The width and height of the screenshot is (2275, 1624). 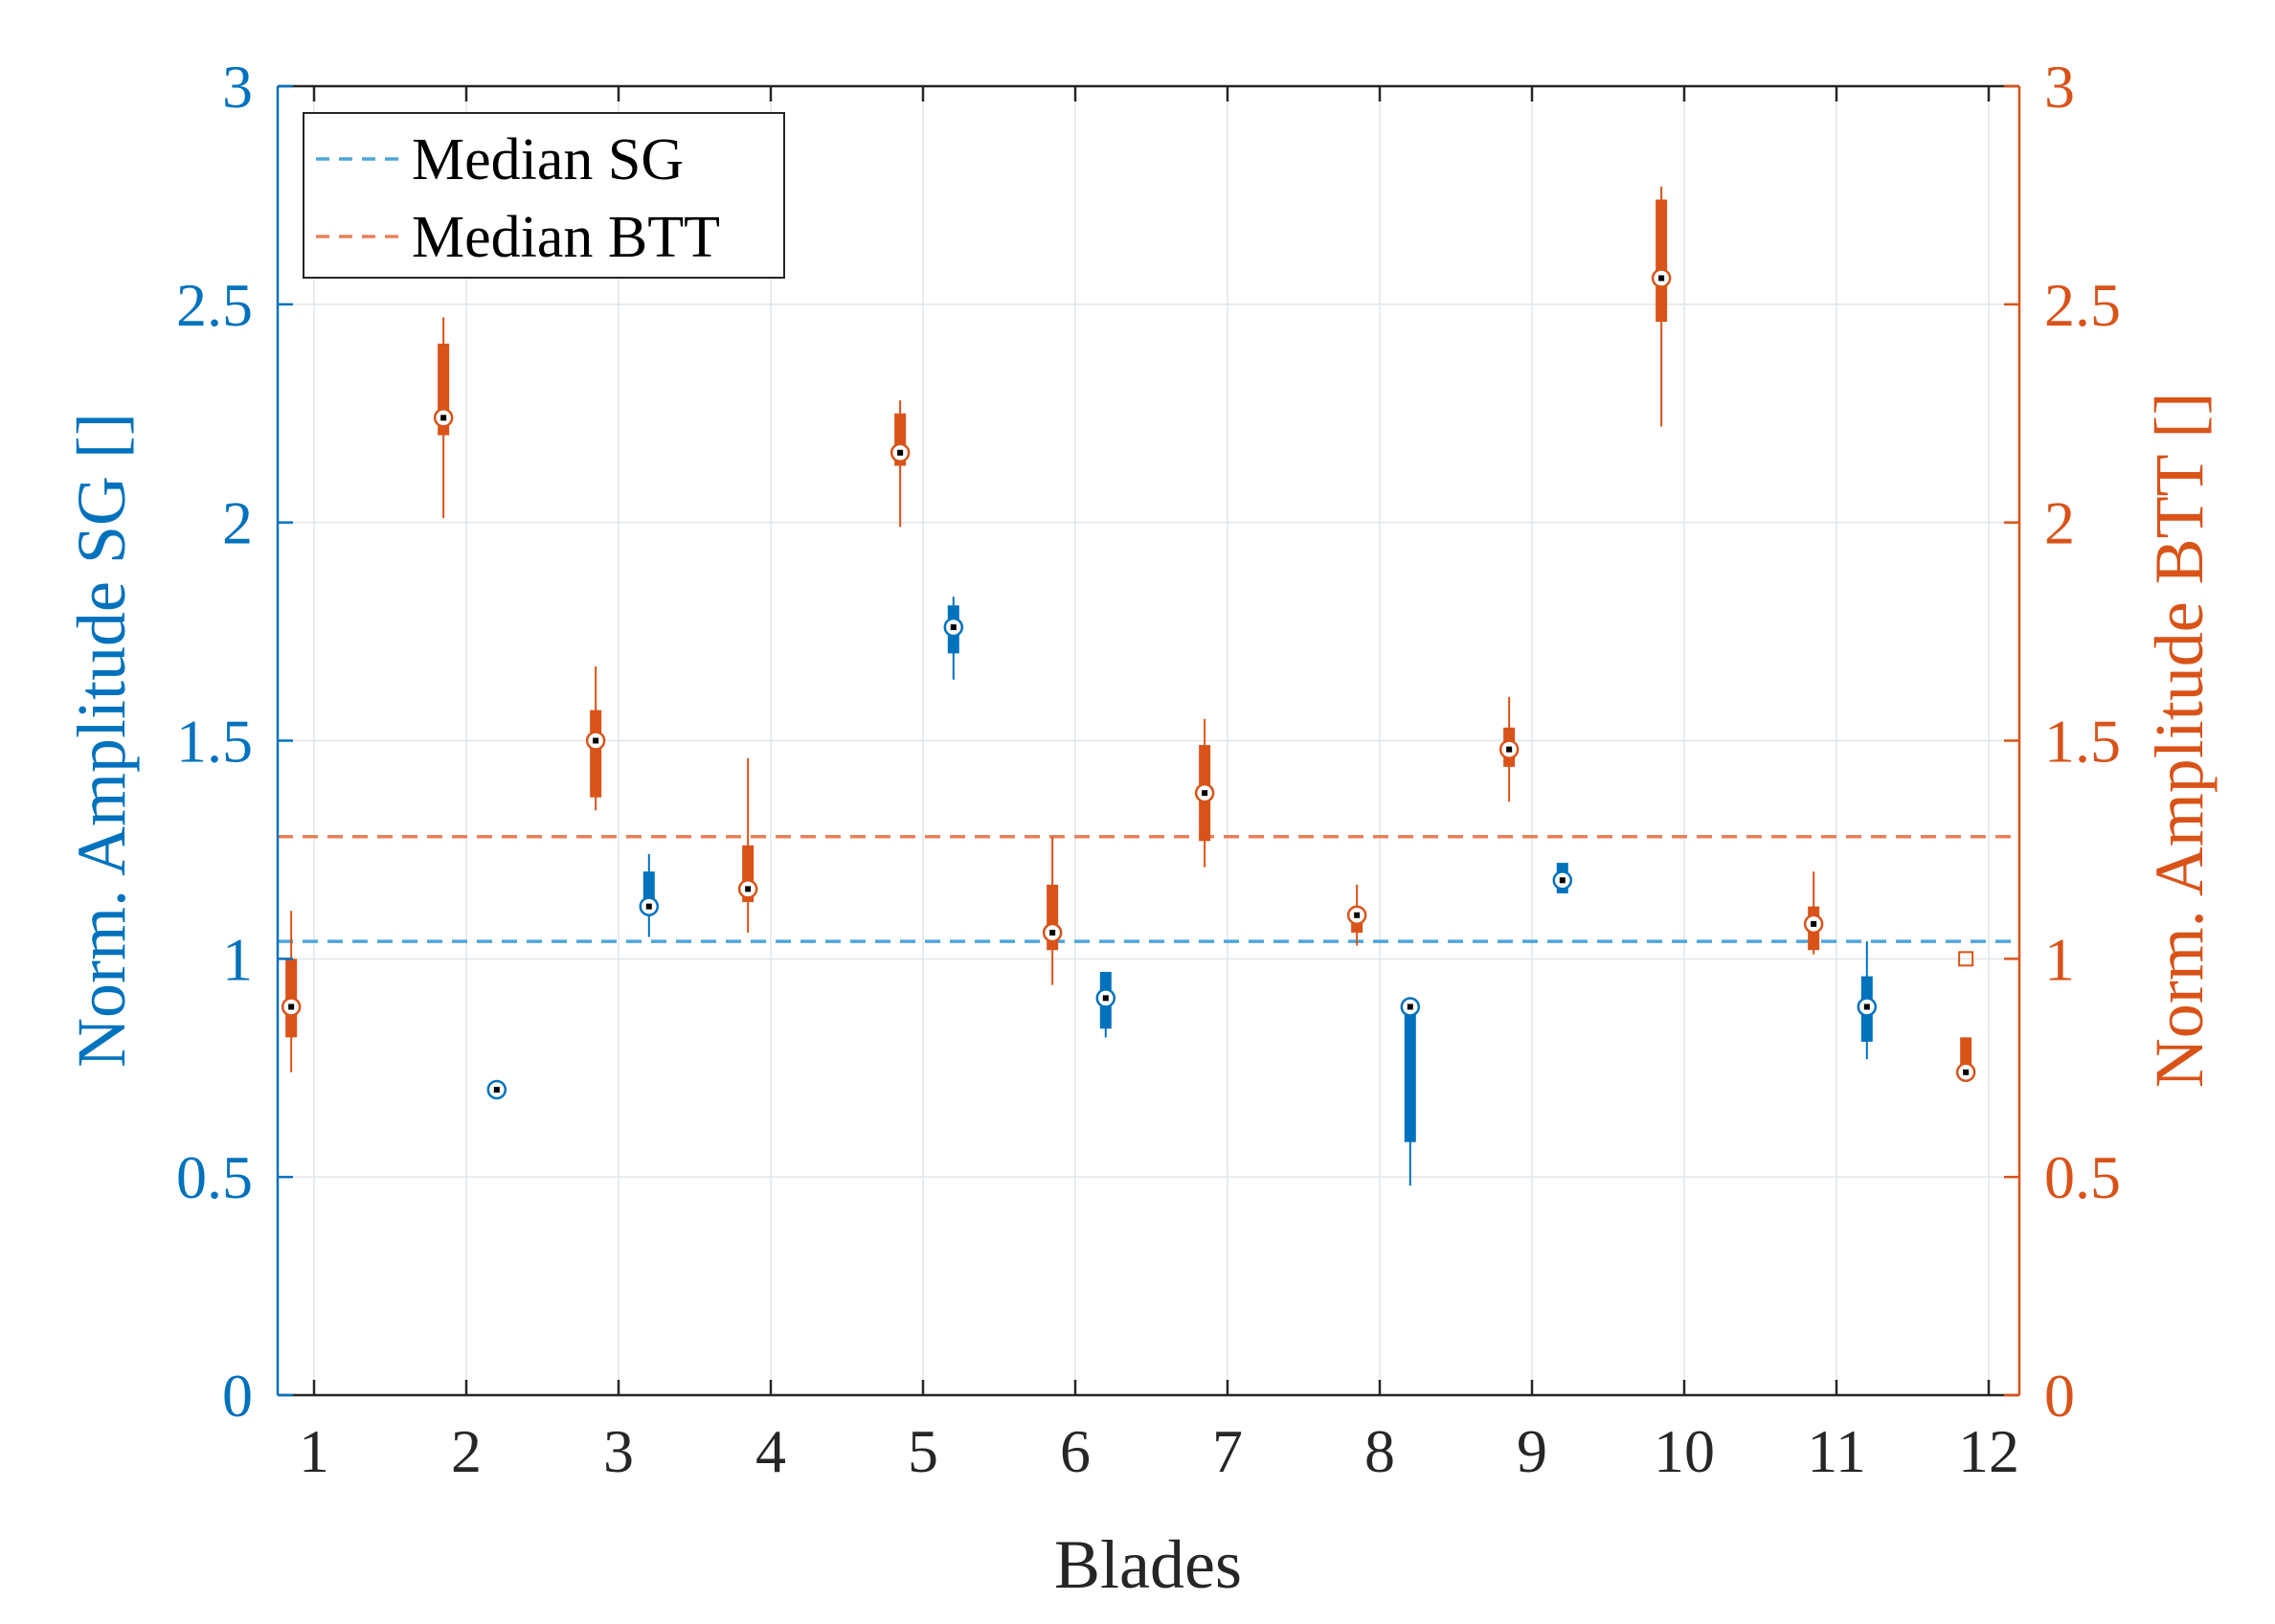 I want to click on x-axis-title: Blades, so click(x=1148, y=1564).